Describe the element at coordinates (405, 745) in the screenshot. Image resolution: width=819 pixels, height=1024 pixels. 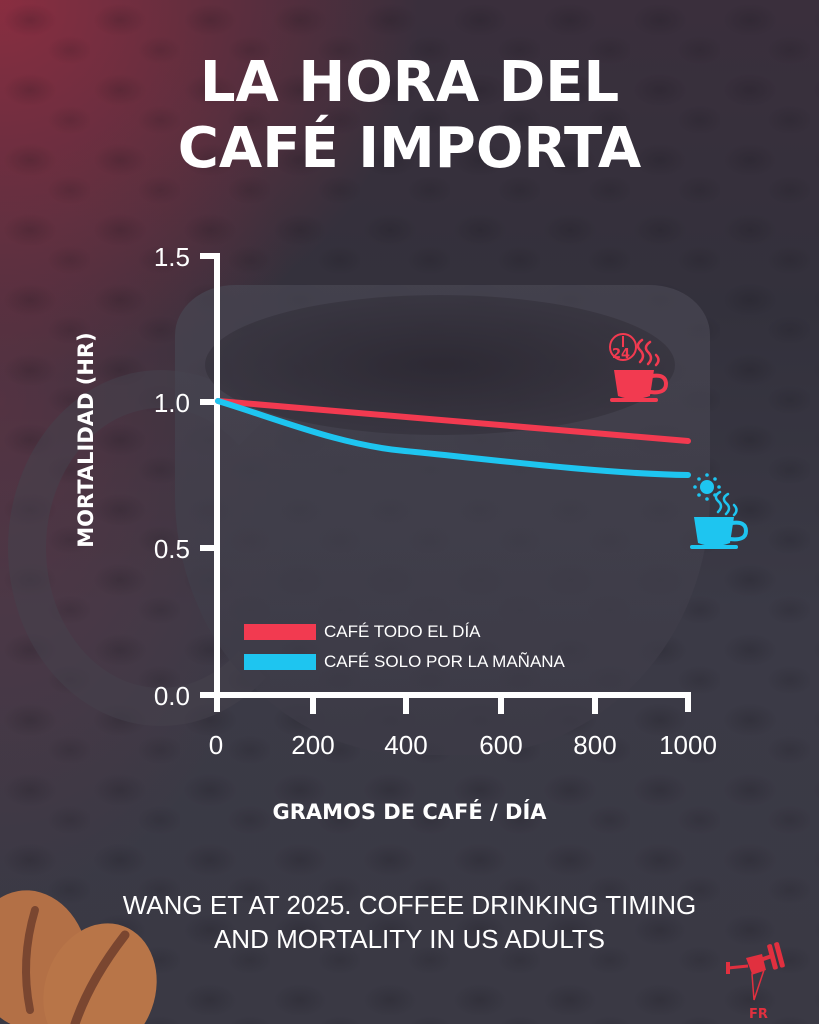
I see `x-tick-label: 400` at that location.